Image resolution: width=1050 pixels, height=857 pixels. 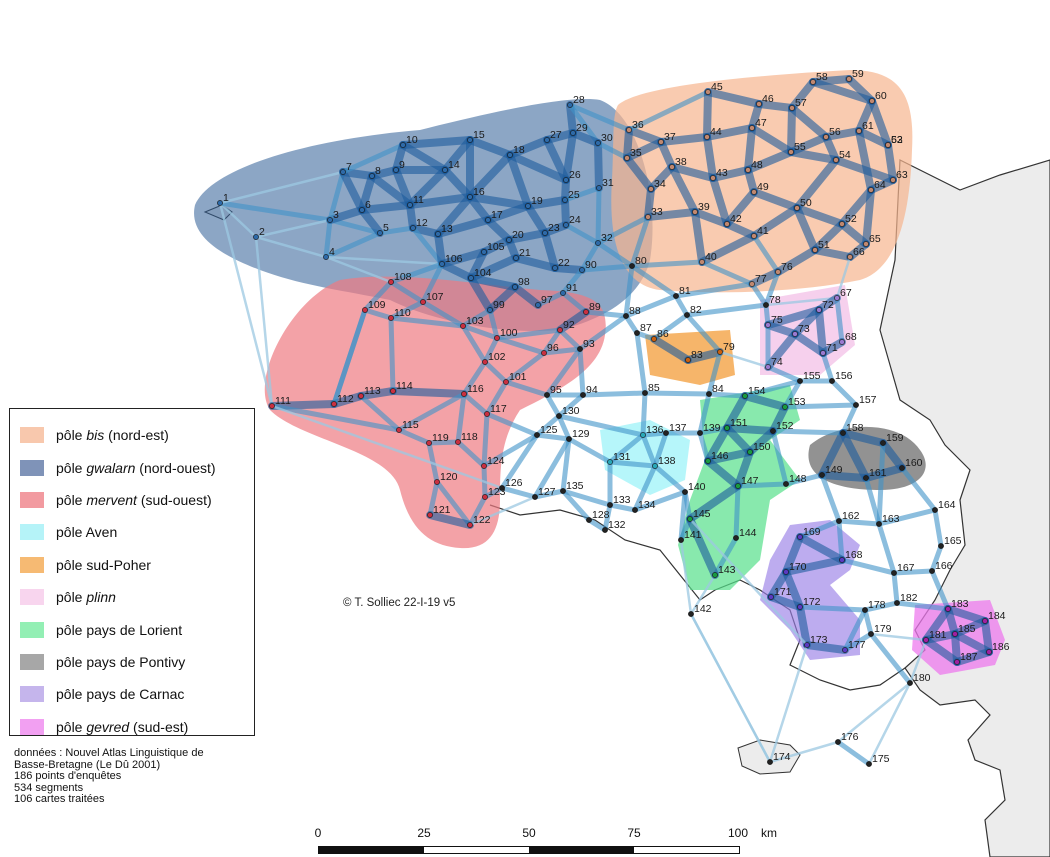 I want to click on survey-point-label: 31, so click(x=608, y=183).